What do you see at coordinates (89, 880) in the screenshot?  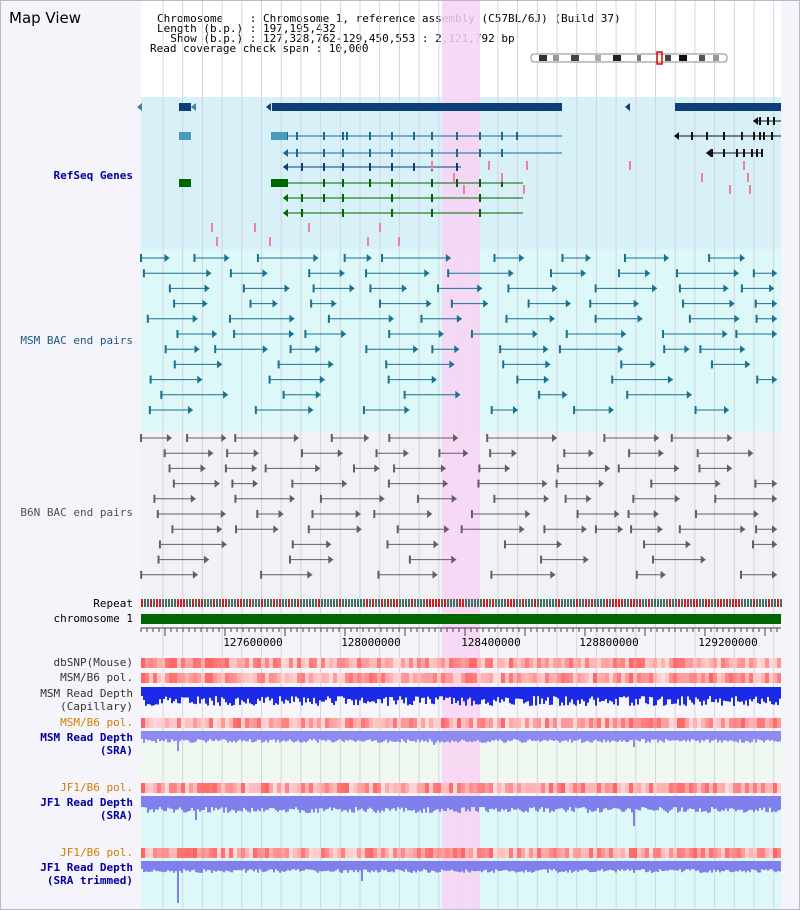 I see `track-label-jf1-depth-trim-sub: (SRA trimmed)` at bounding box center [89, 880].